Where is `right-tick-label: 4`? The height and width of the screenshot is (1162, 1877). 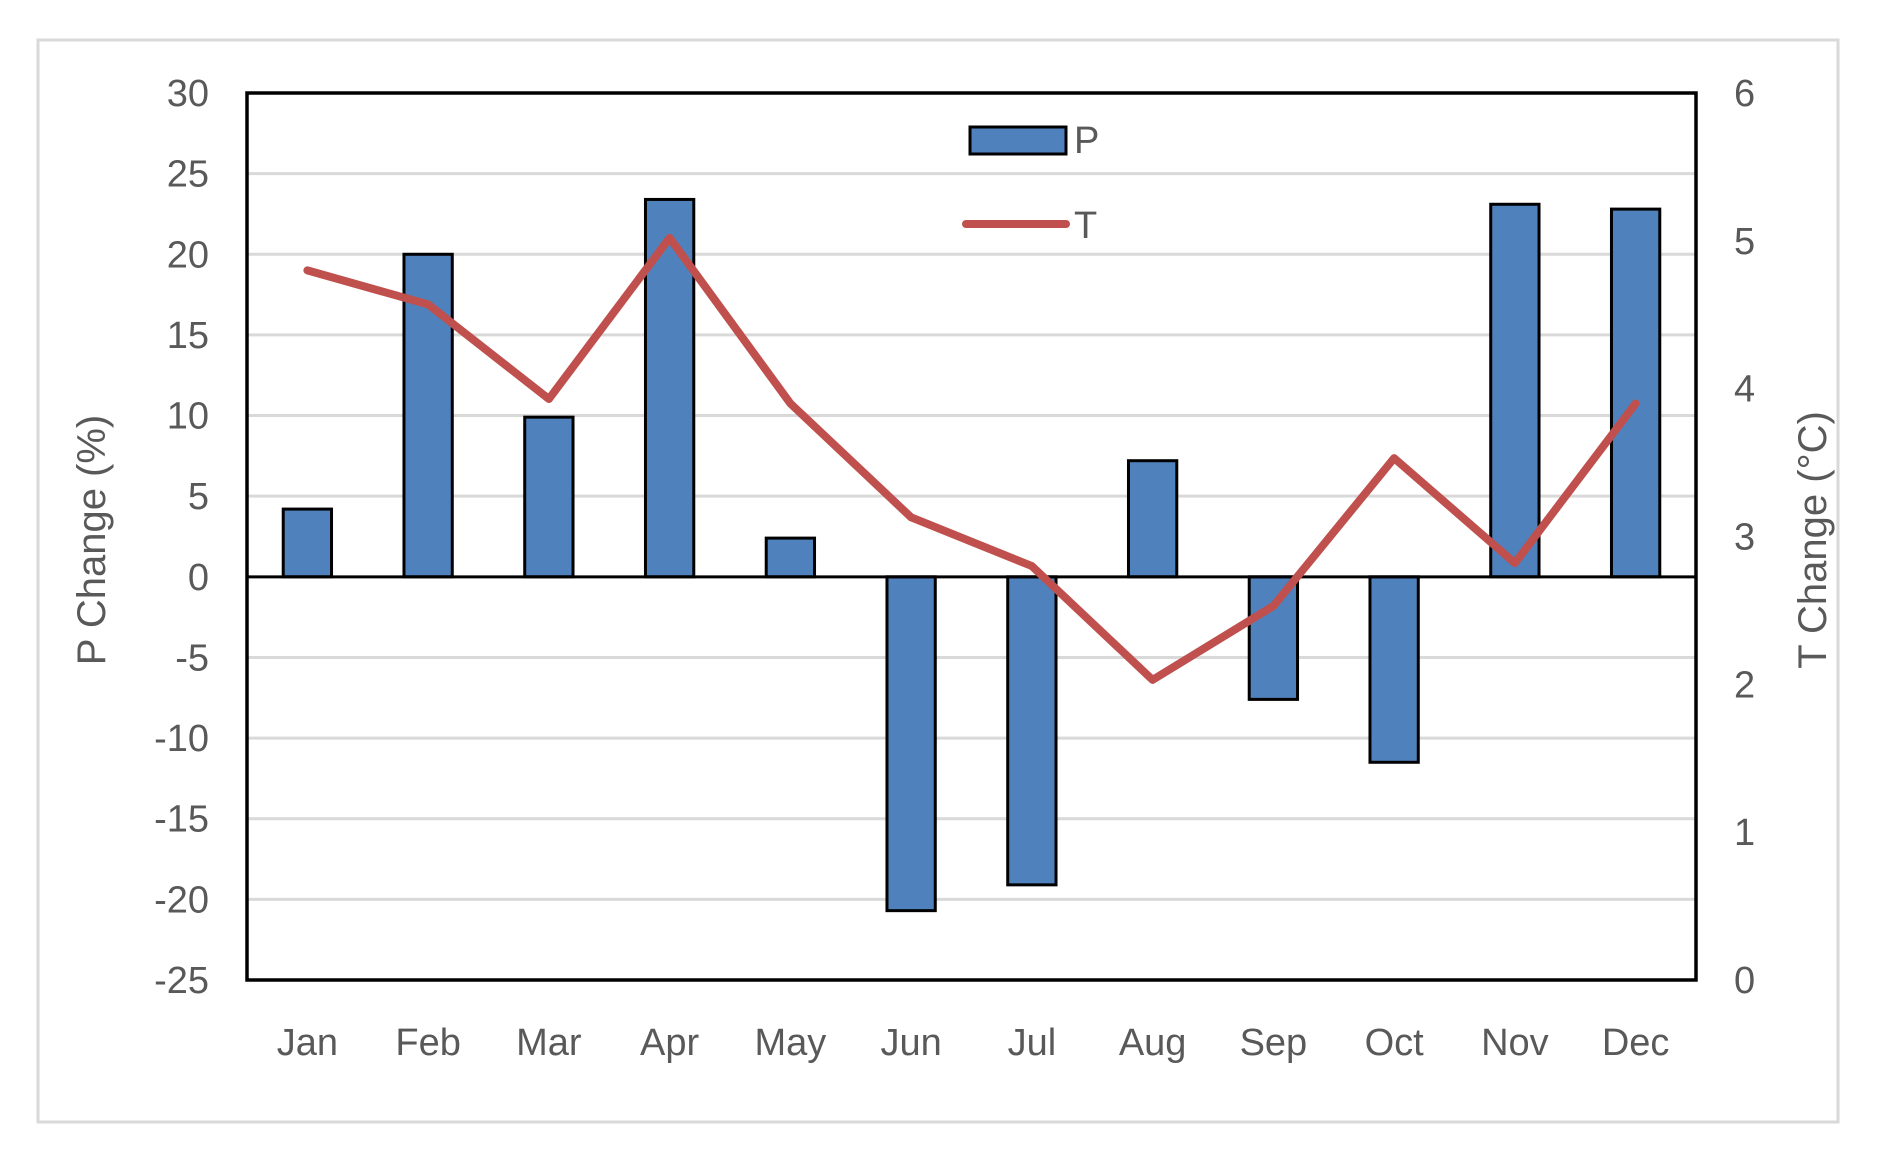
right-tick-label: 4 is located at coordinates (1744, 390).